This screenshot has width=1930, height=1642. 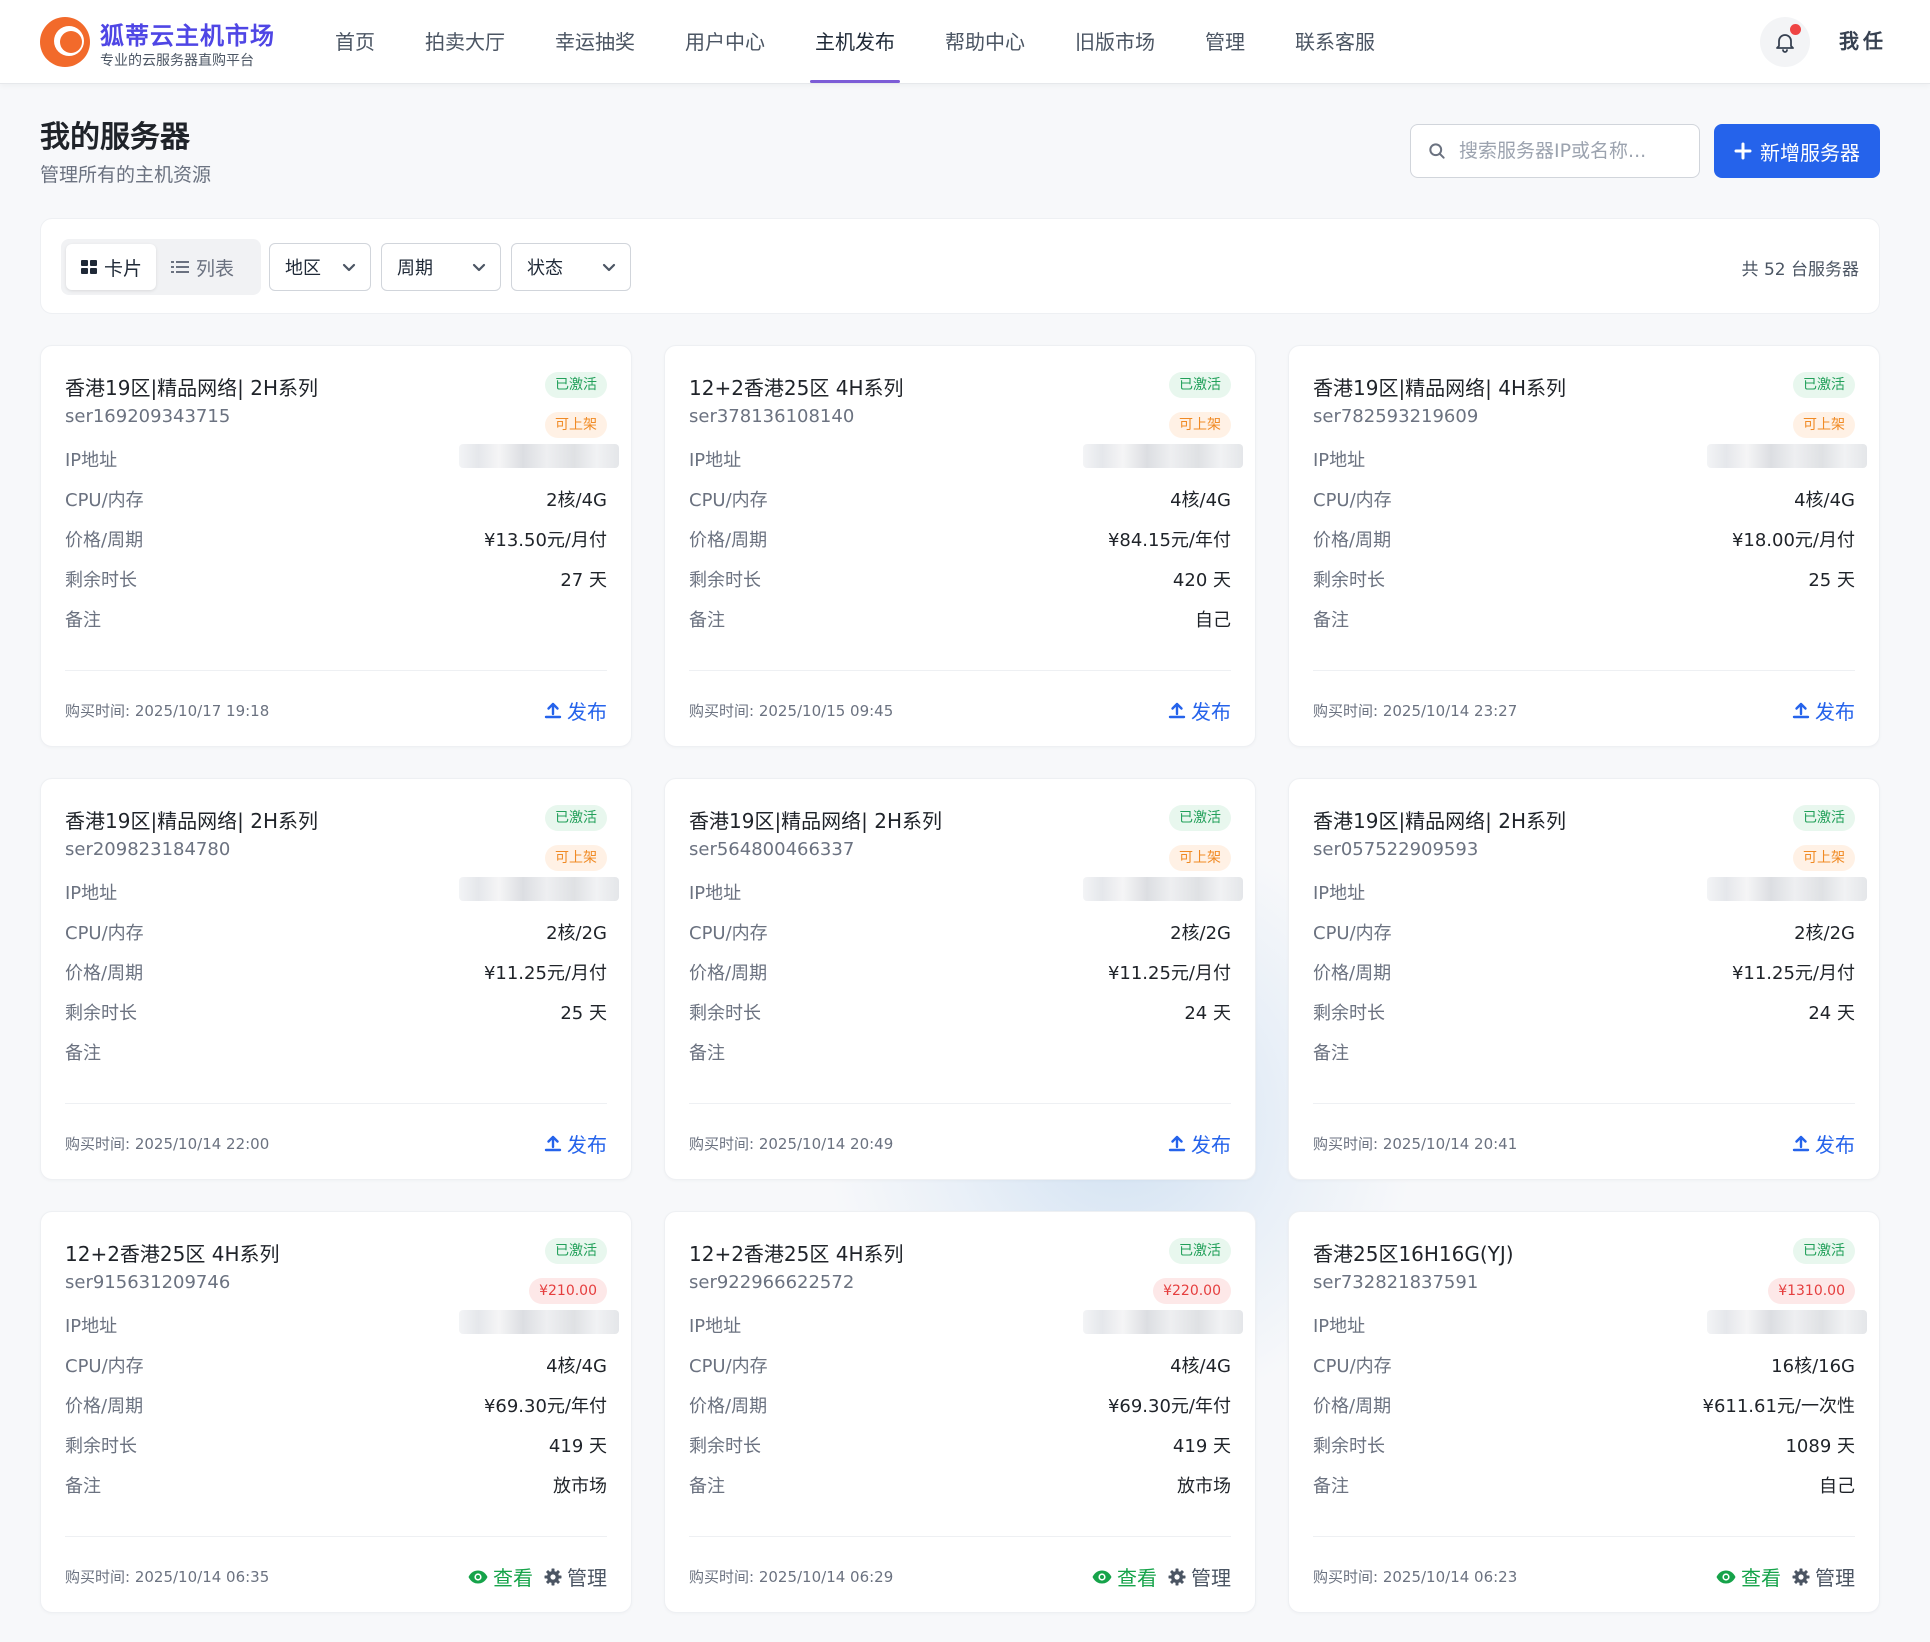 I want to click on nav-item: 首页, so click(x=355, y=42).